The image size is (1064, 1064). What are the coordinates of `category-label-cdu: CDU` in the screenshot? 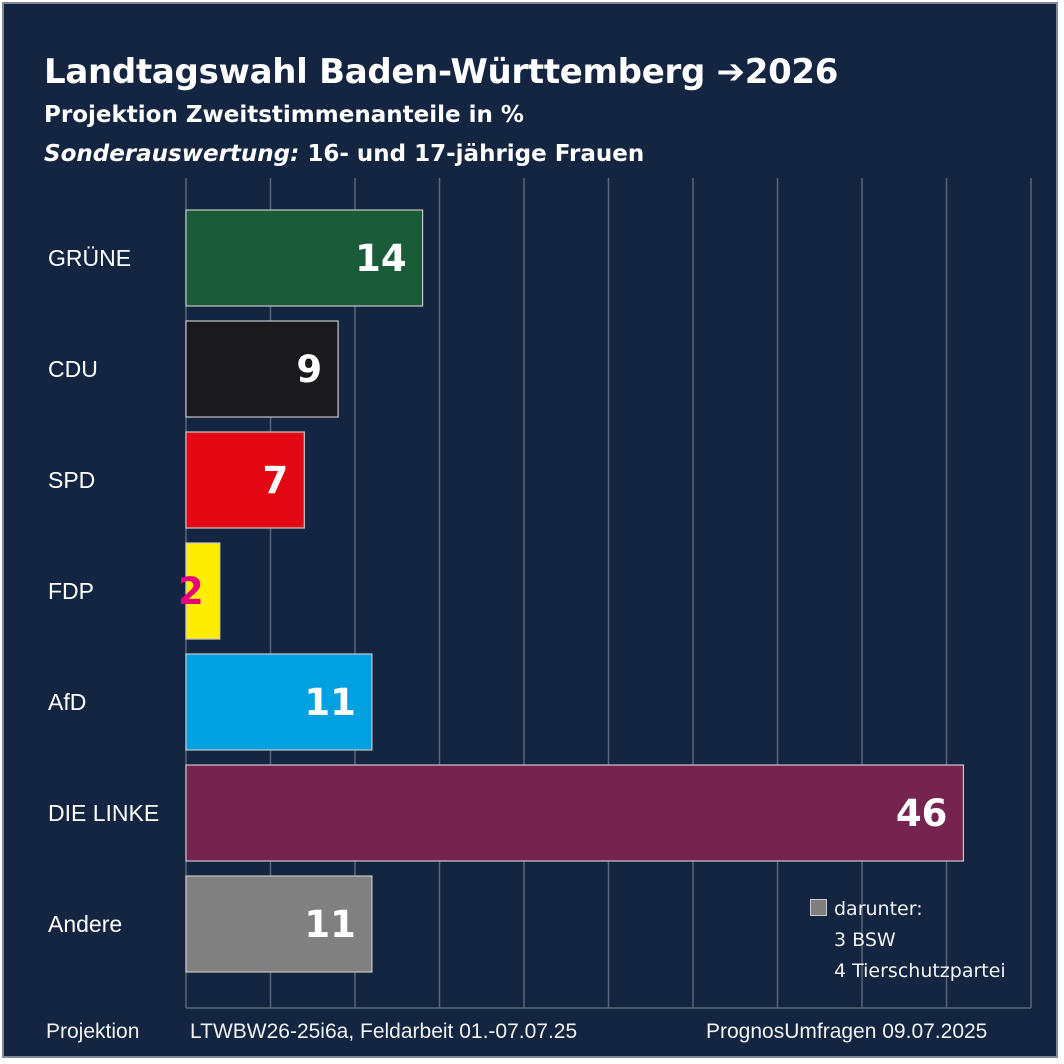 It's located at (73, 369).